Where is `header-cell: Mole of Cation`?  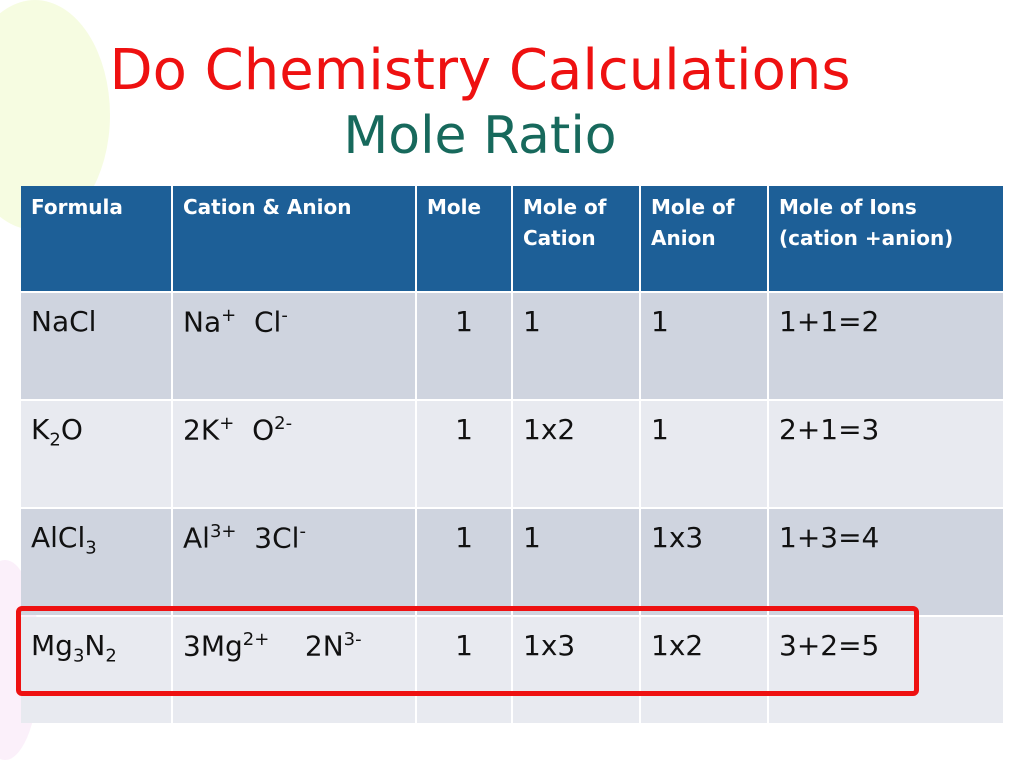 header-cell: Mole of Cation is located at coordinates (576, 238).